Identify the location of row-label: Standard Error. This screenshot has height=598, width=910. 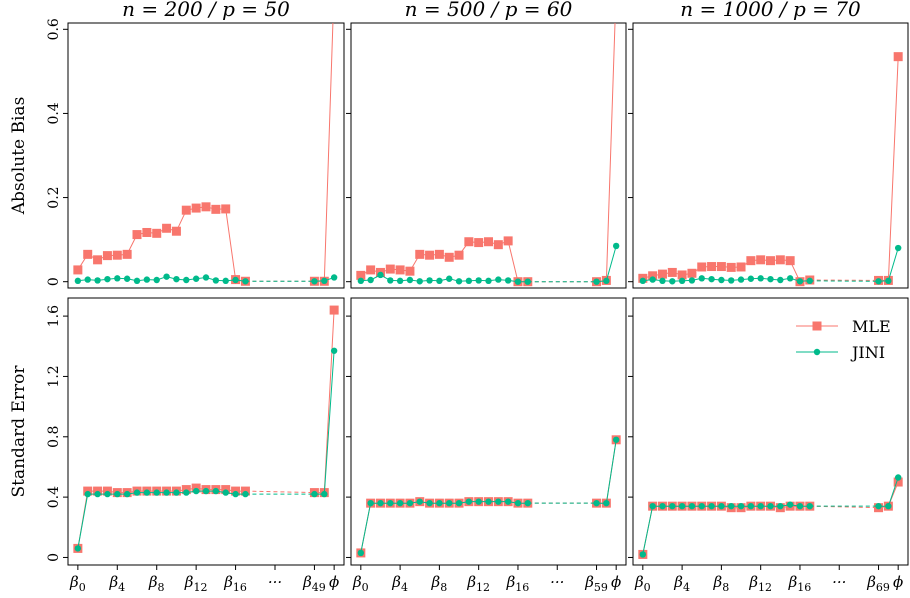
(19, 431).